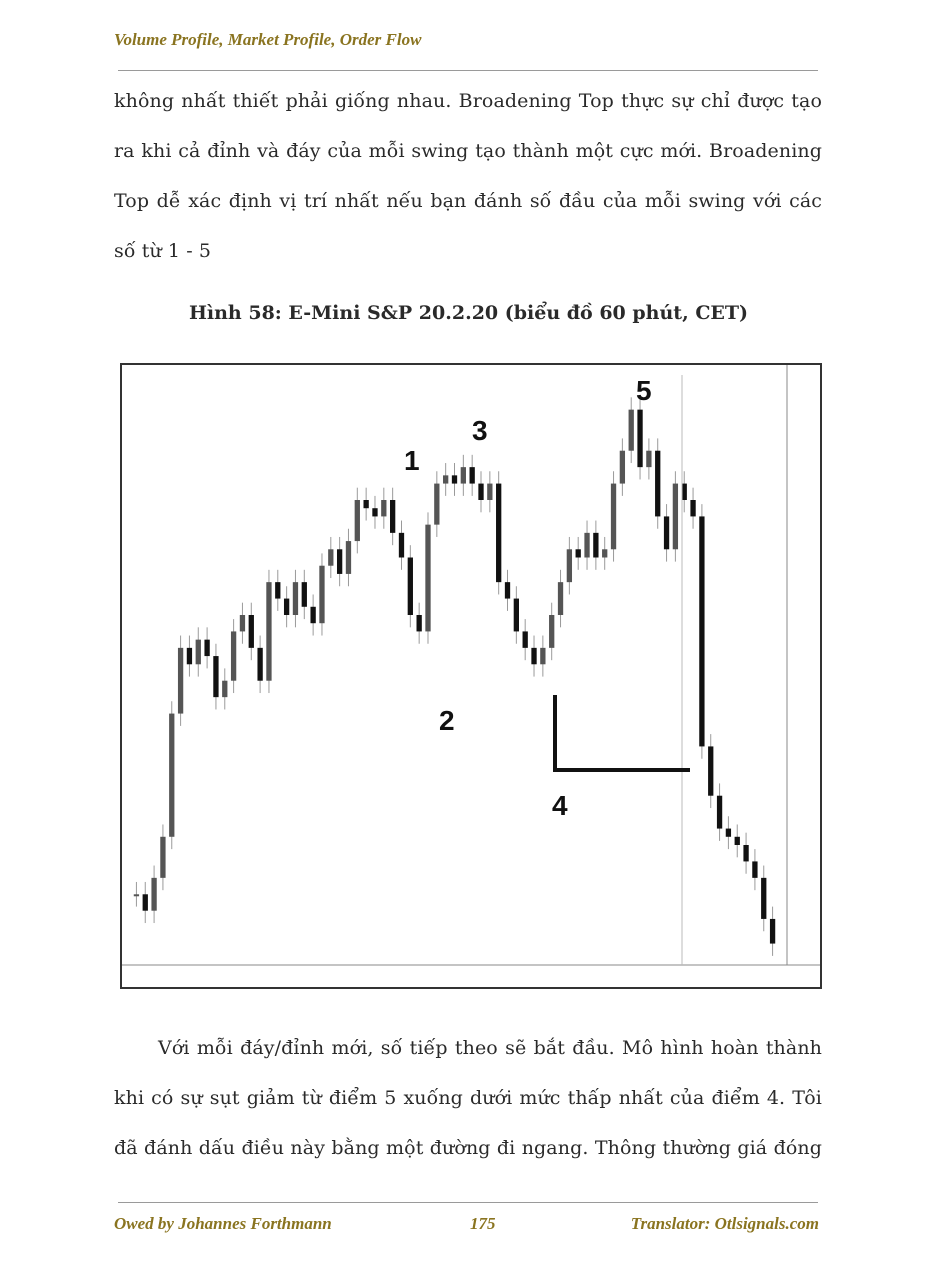  Describe the element at coordinates (468, 1202) in the screenshot. I see `footer-rule` at that location.